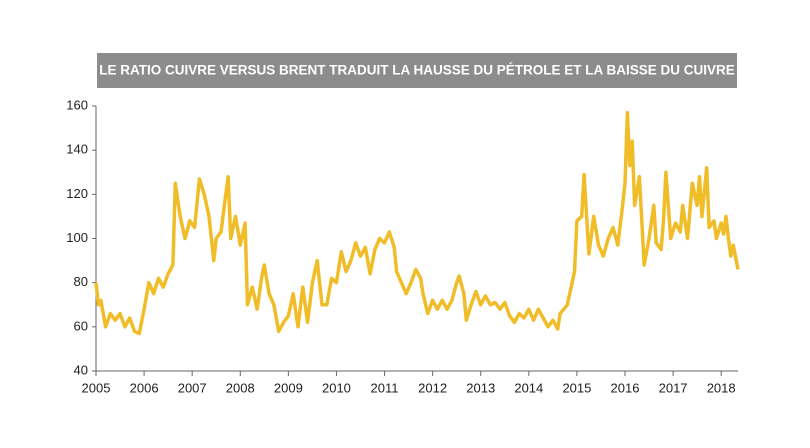  Describe the element at coordinates (192, 387) in the screenshot. I see `x-tick-label: 2007` at that location.